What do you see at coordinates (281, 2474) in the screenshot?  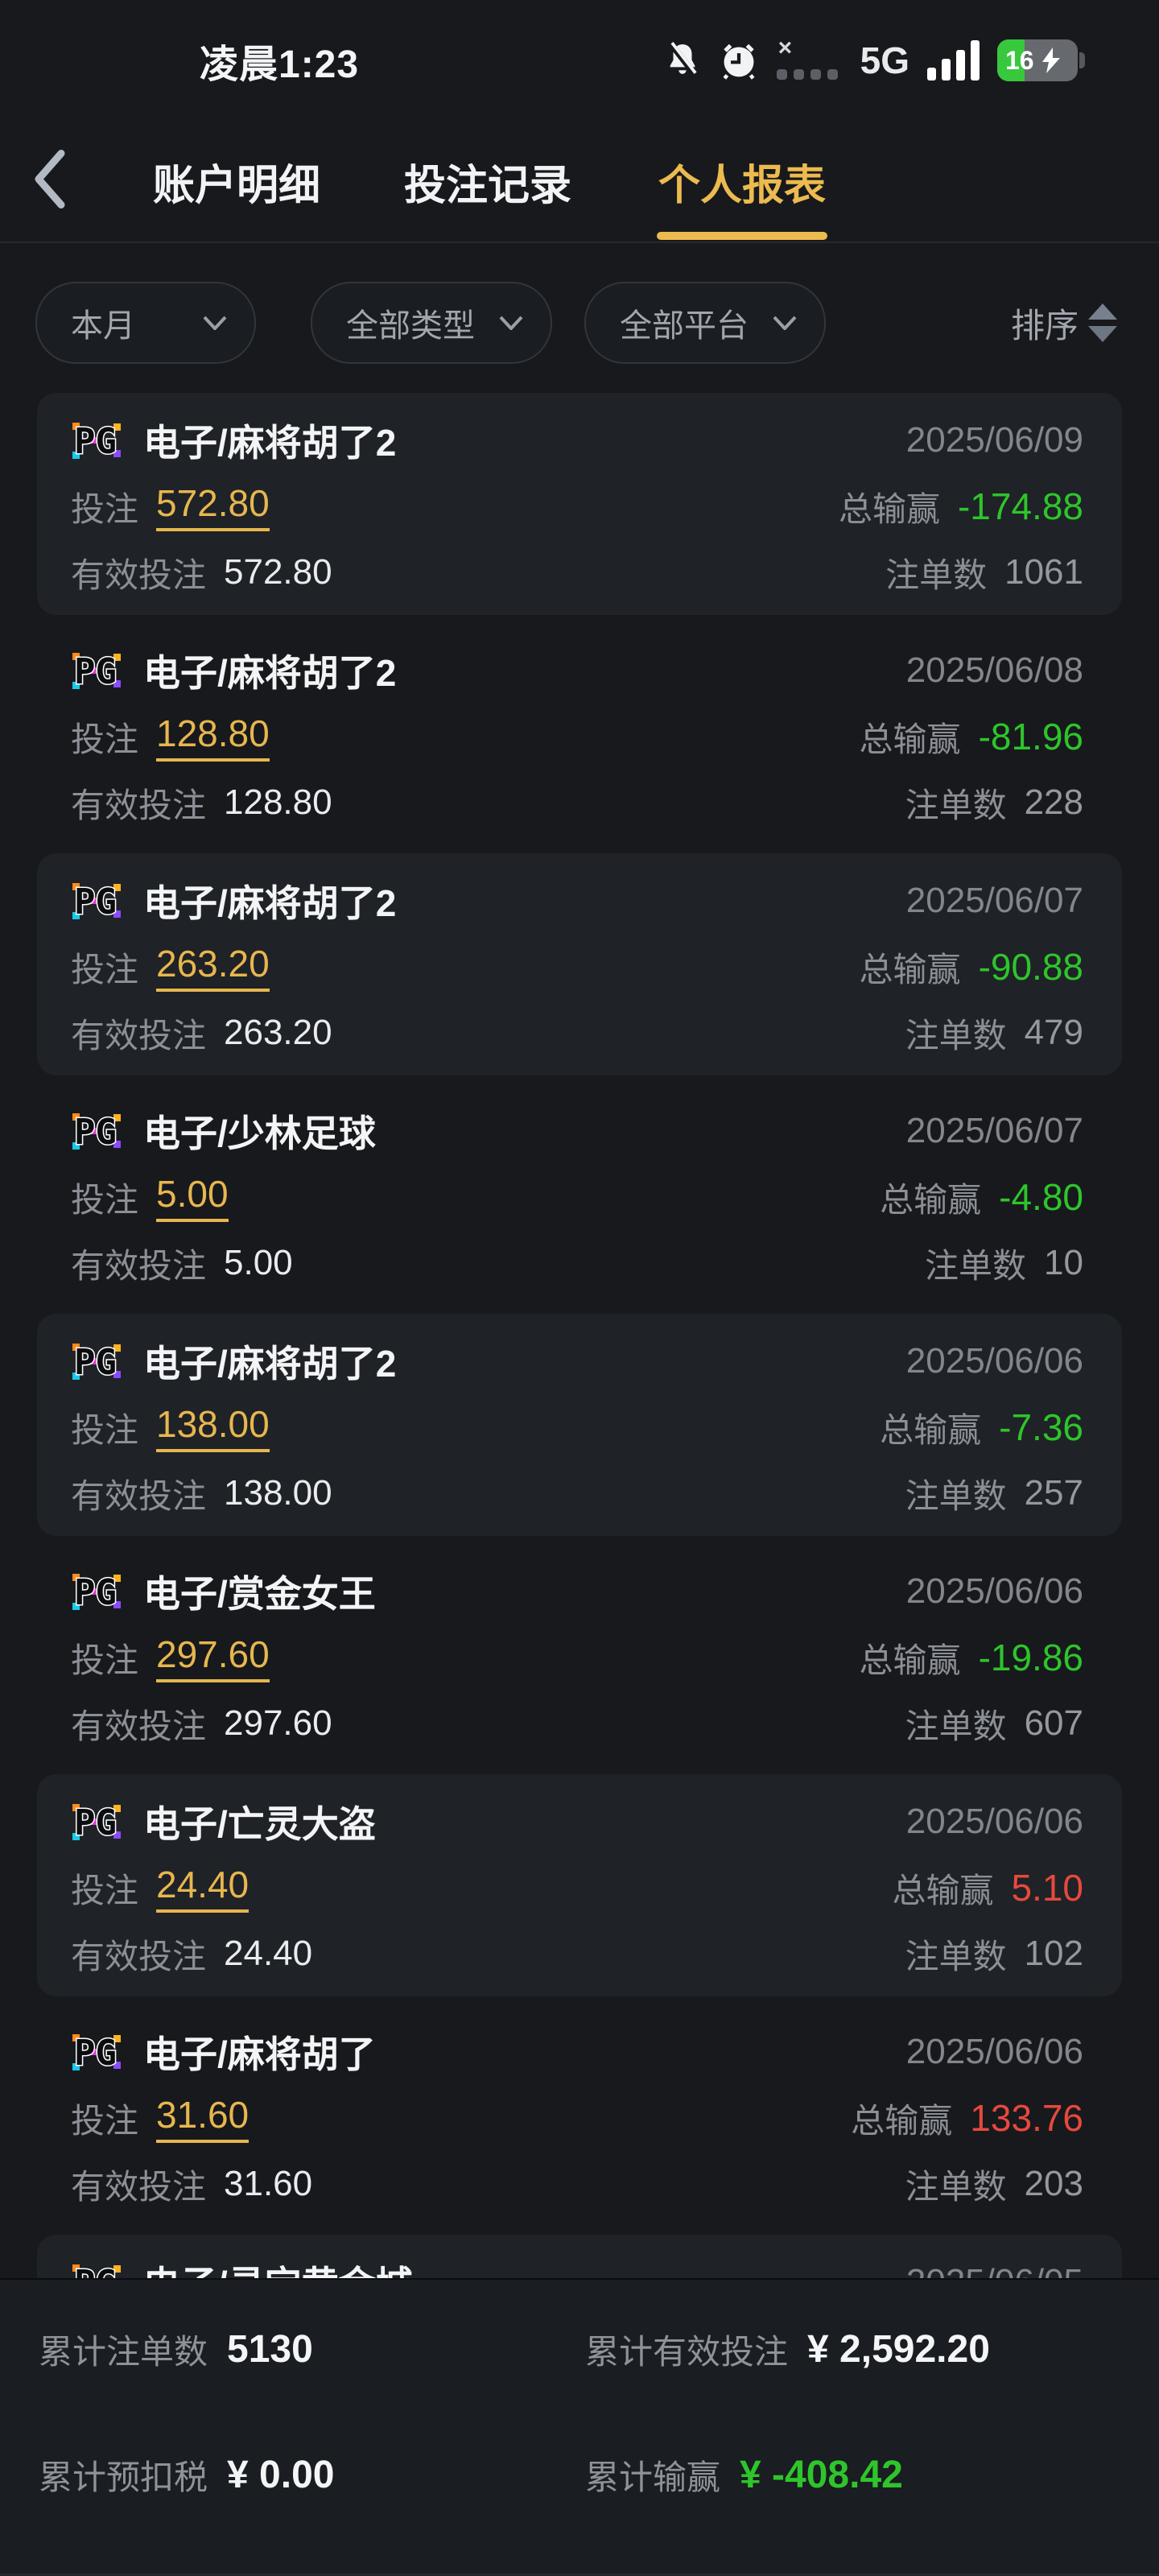 I see `total-tax-value: ¥ 0.00` at bounding box center [281, 2474].